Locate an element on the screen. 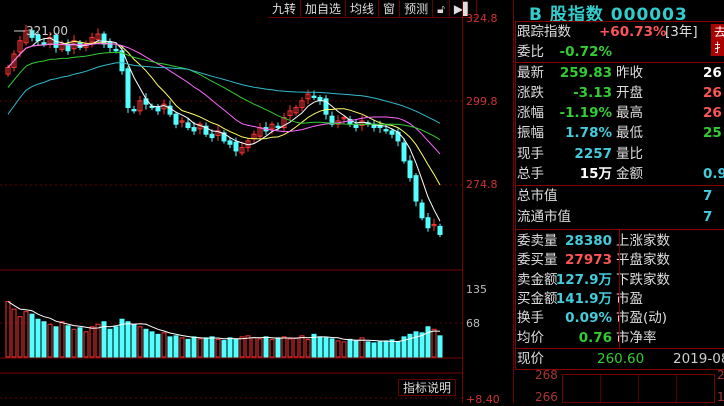  track-label: 跟踪指数 is located at coordinates (544, 32).